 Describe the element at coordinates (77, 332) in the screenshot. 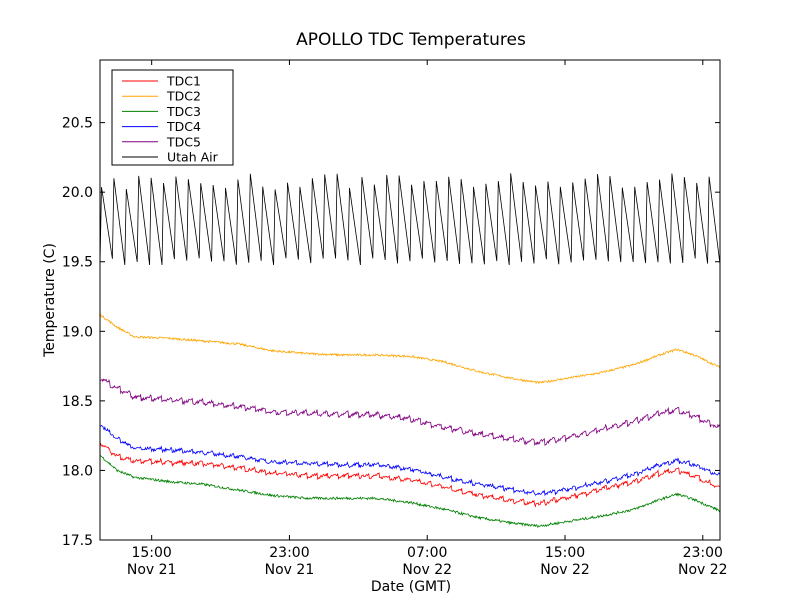

I see `y-tick-label: 19.0` at that location.